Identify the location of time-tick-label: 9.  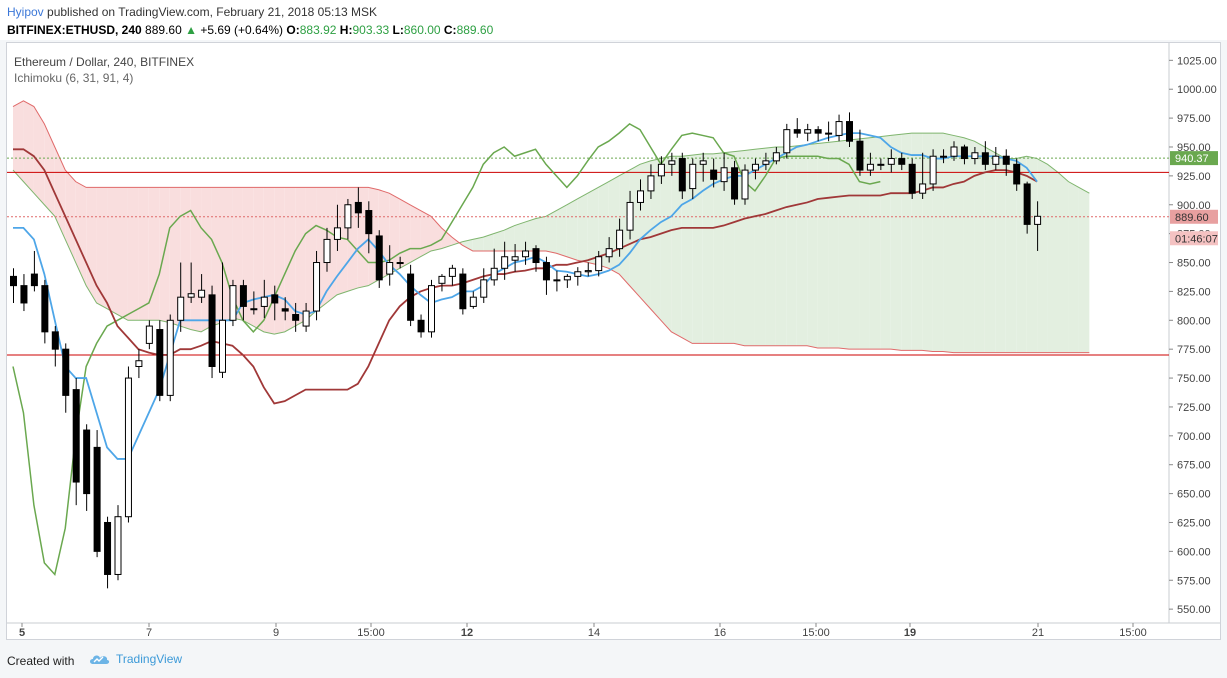
(276, 633).